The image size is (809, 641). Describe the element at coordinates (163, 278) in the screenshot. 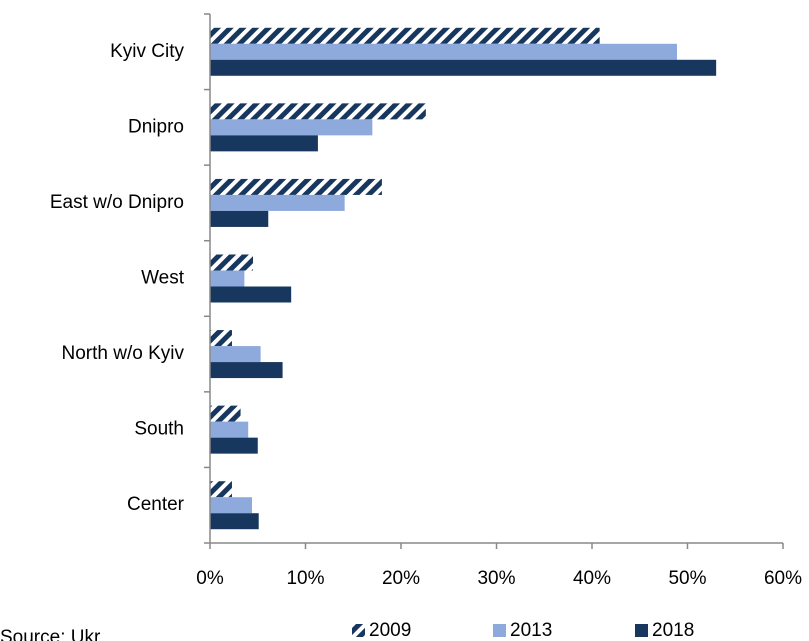

I see `y-tick-label: West` at that location.